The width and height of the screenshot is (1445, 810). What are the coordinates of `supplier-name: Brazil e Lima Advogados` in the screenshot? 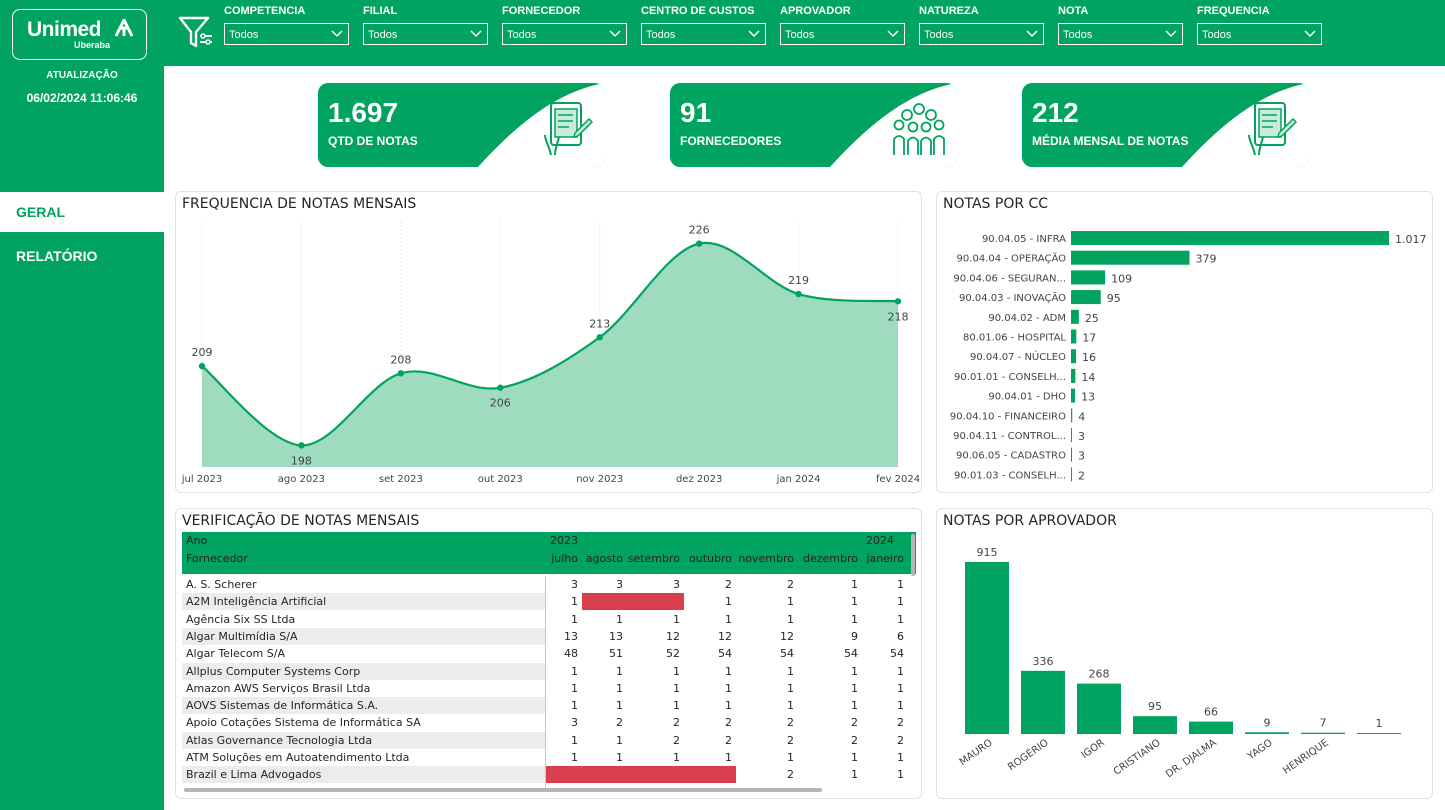 It's located at (254, 775).